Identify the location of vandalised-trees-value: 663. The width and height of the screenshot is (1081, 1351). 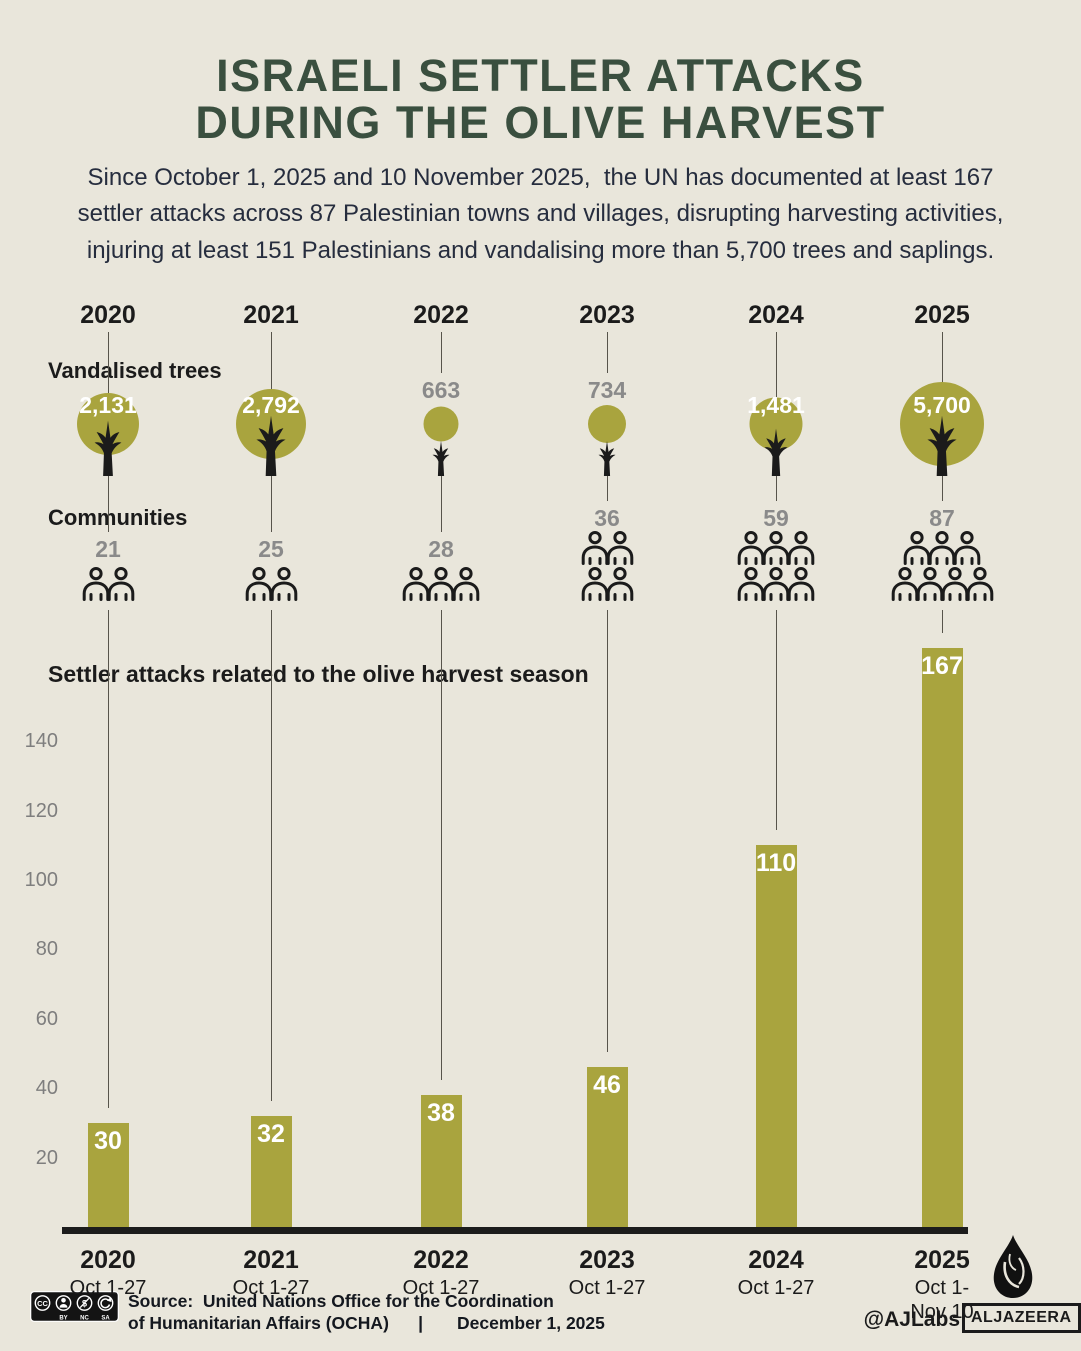
(441, 390).